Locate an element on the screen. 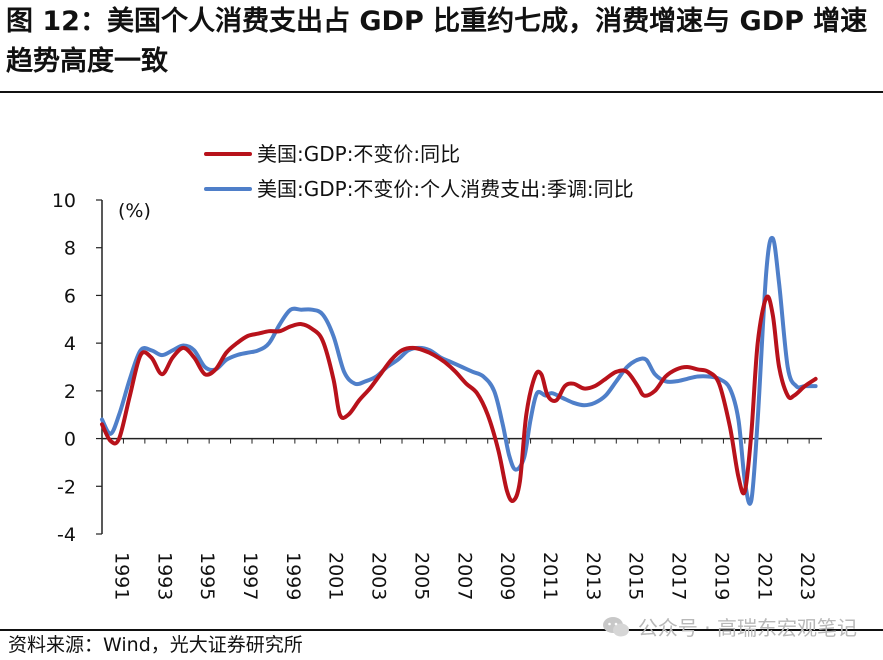 The width and height of the screenshot is (883, 660). x-tick-label: 1991 is located at coordinates (121, 576).